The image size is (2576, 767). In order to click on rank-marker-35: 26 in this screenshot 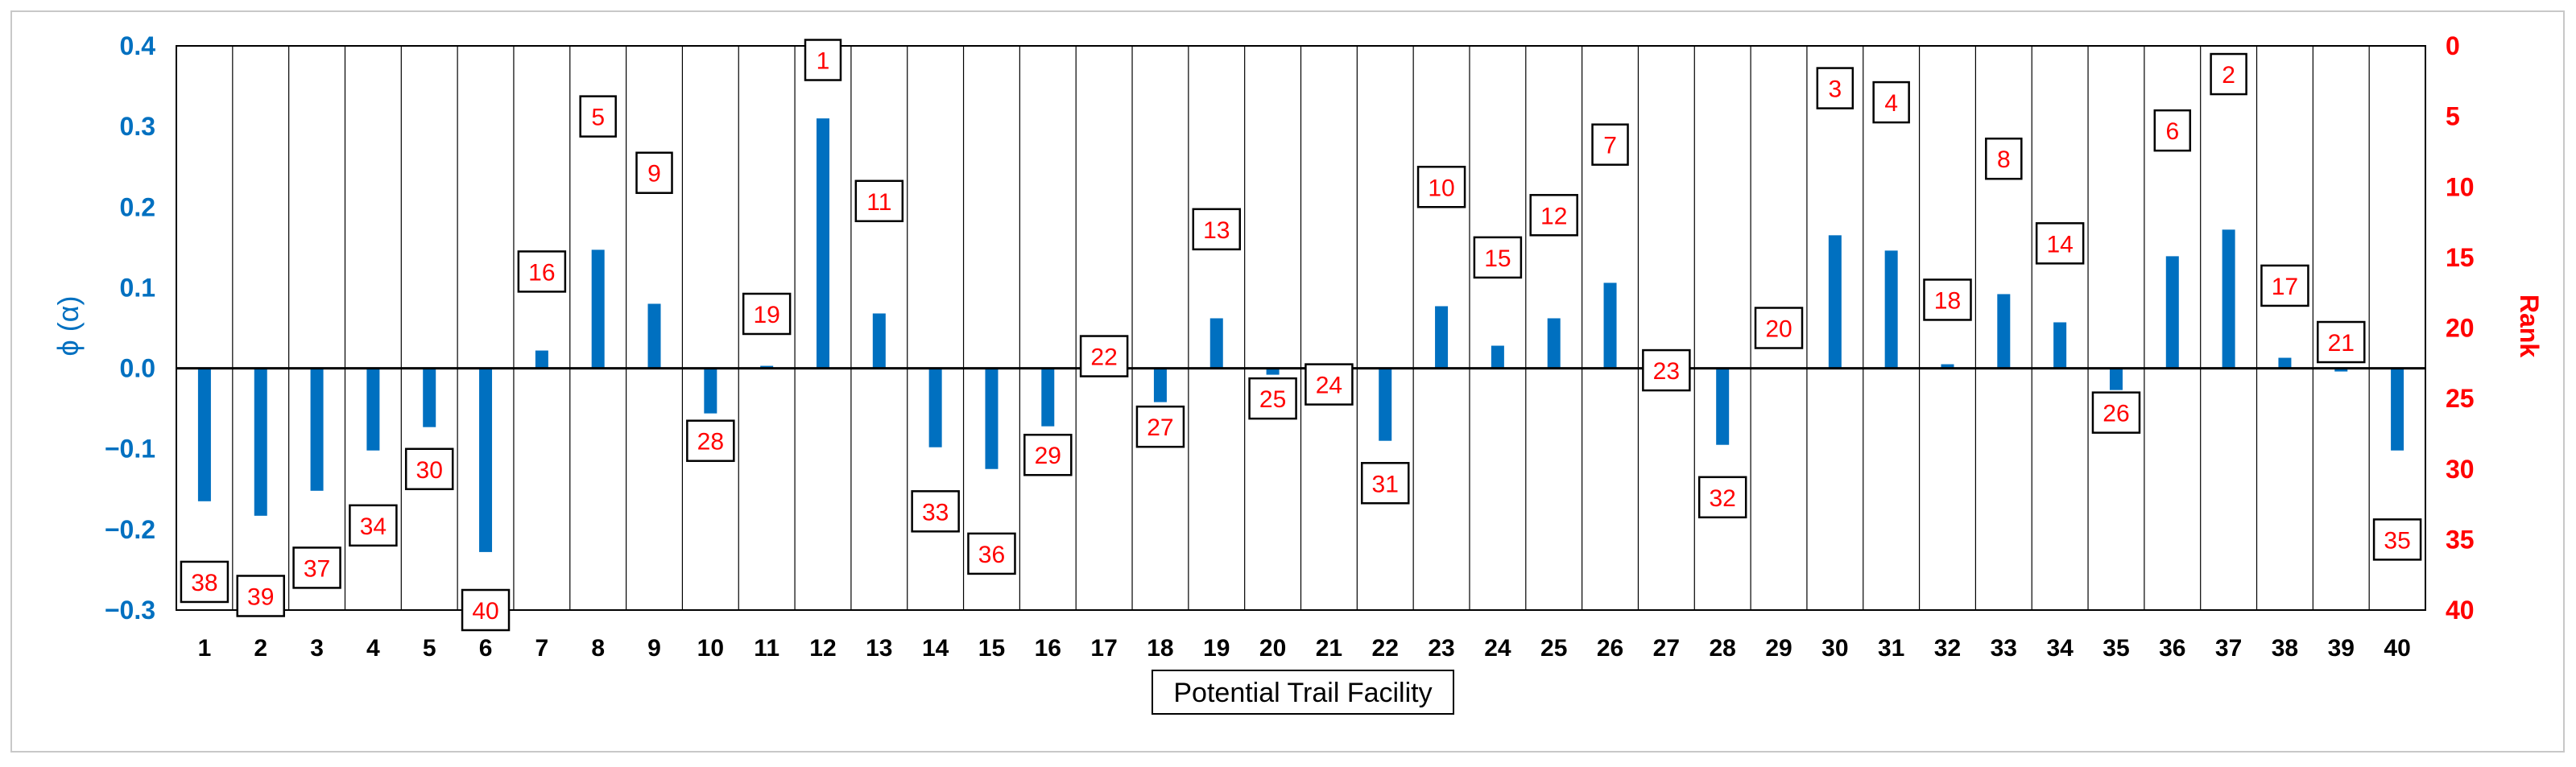, I will do `click(2116, 413)`.